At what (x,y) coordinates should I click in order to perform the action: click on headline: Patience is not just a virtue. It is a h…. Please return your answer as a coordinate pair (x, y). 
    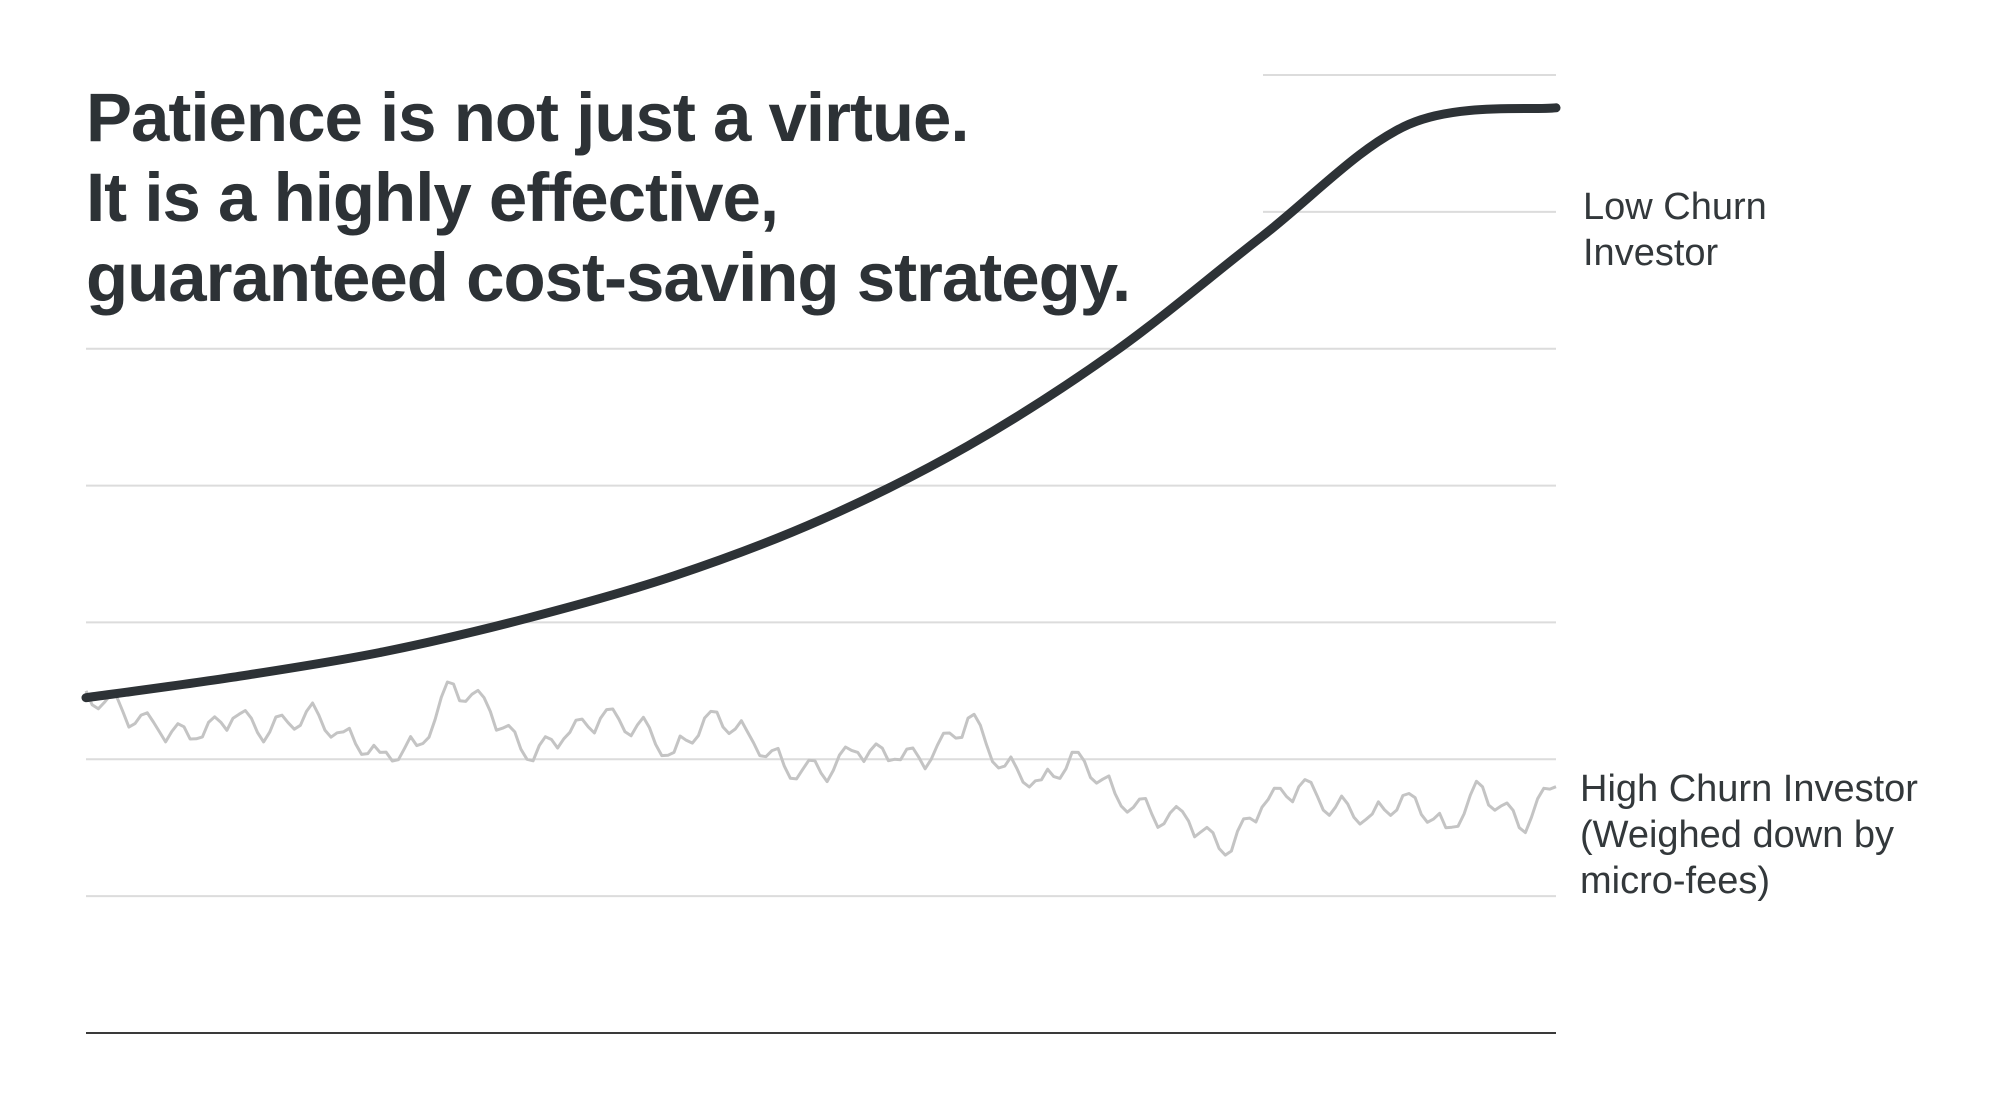
    Looking at the image, I should click on (608, 198).